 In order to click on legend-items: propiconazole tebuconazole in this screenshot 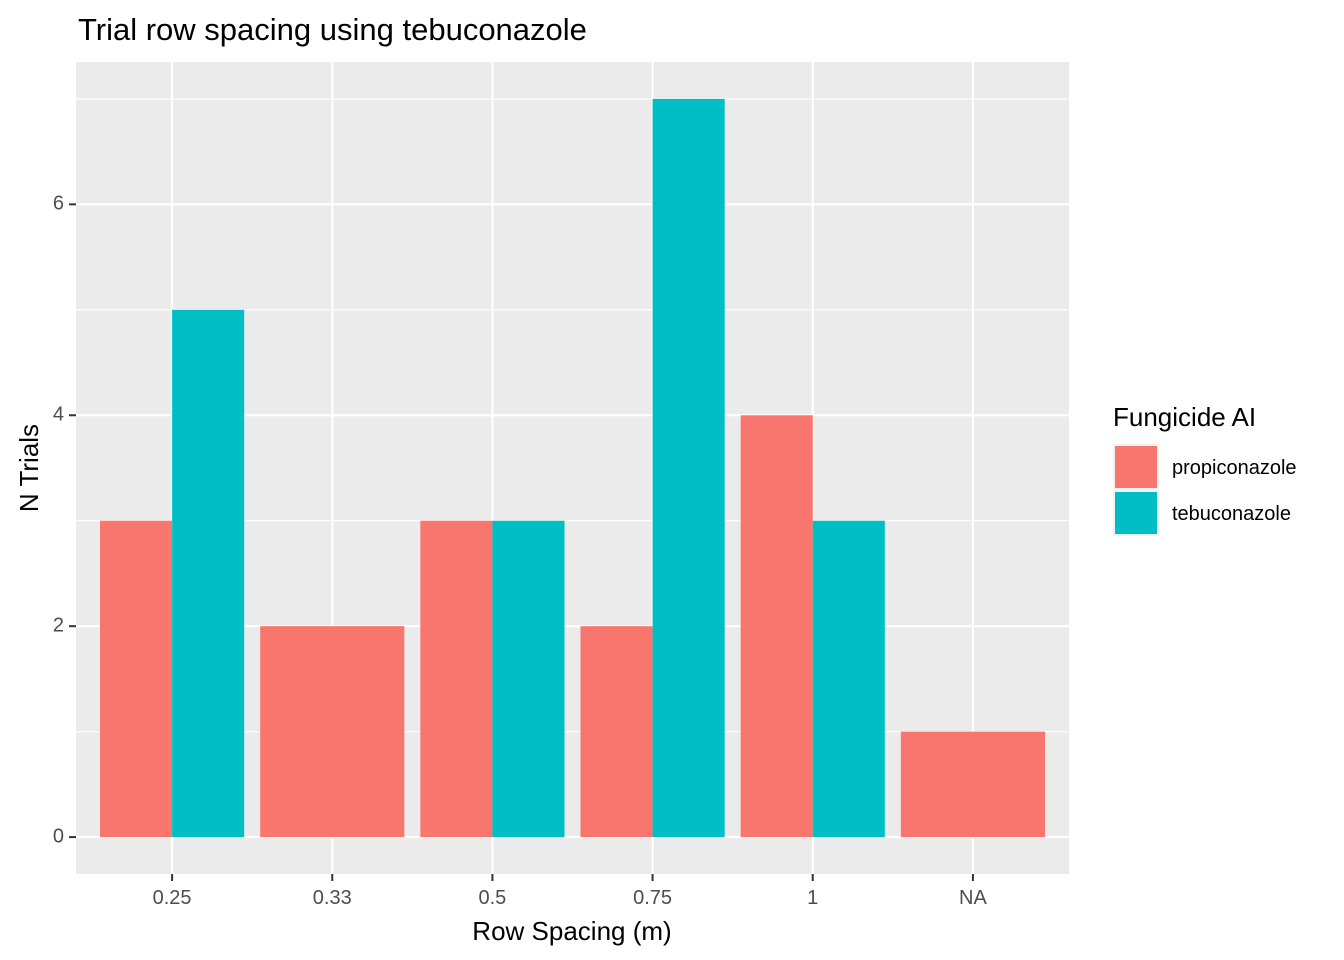, I will do `click(1205, 490)`.